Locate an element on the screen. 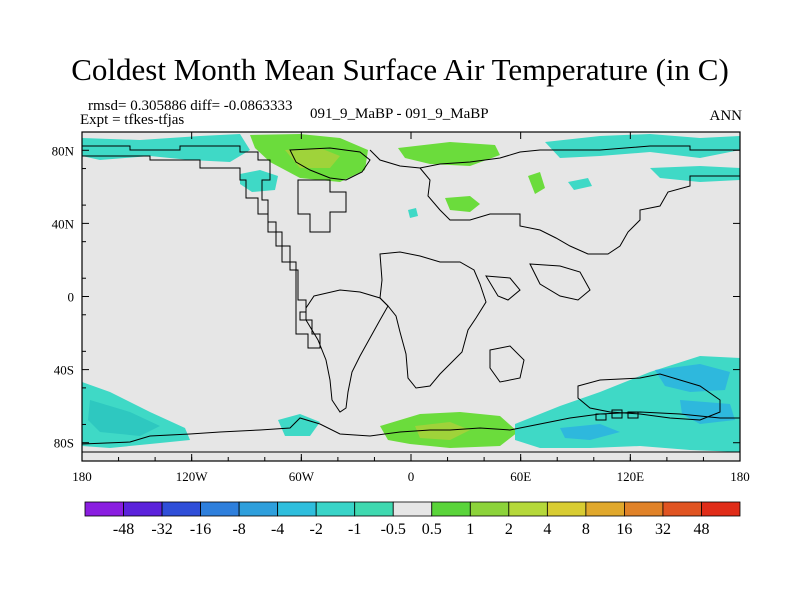 Image resolution: width=800 pixels, height=600 pixels. colorbar-label: 48 is located at coordinates (701, 529).